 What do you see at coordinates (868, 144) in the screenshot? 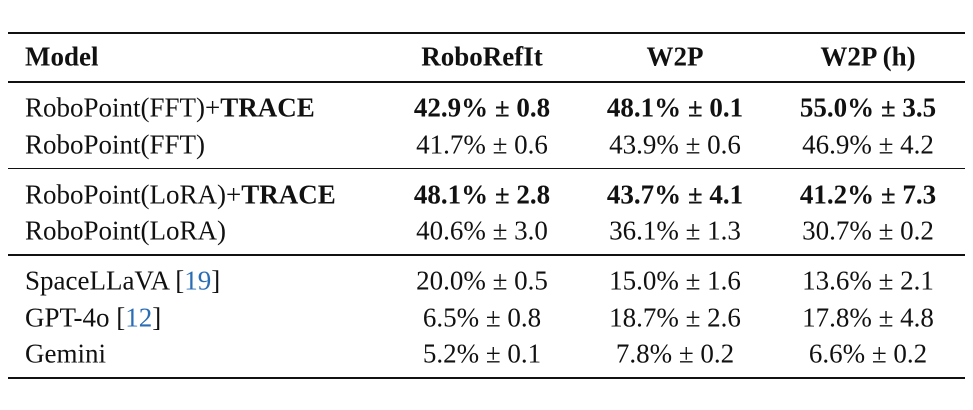
I see `value-cell: 46.9% ± 4.2` at bounding box center [868, 144].